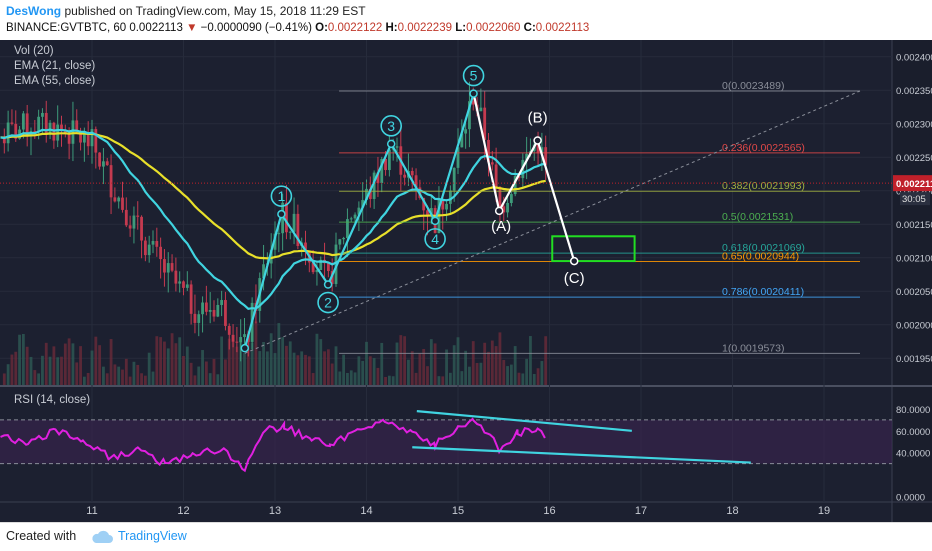  Describe the element at coordinates (458, 511) in the screenshot. I see `time-tick-label: 15` at that location.